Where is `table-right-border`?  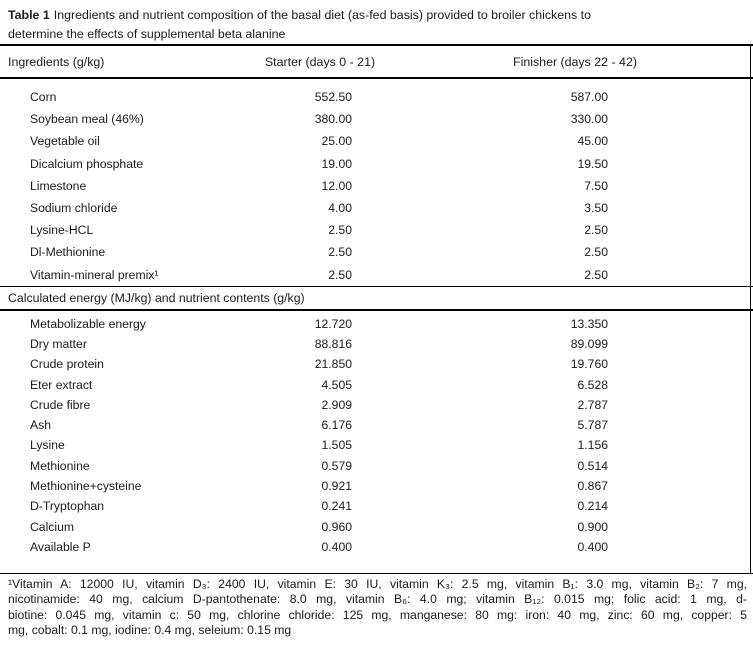 table-right-border is located at coordinates (751, 310).